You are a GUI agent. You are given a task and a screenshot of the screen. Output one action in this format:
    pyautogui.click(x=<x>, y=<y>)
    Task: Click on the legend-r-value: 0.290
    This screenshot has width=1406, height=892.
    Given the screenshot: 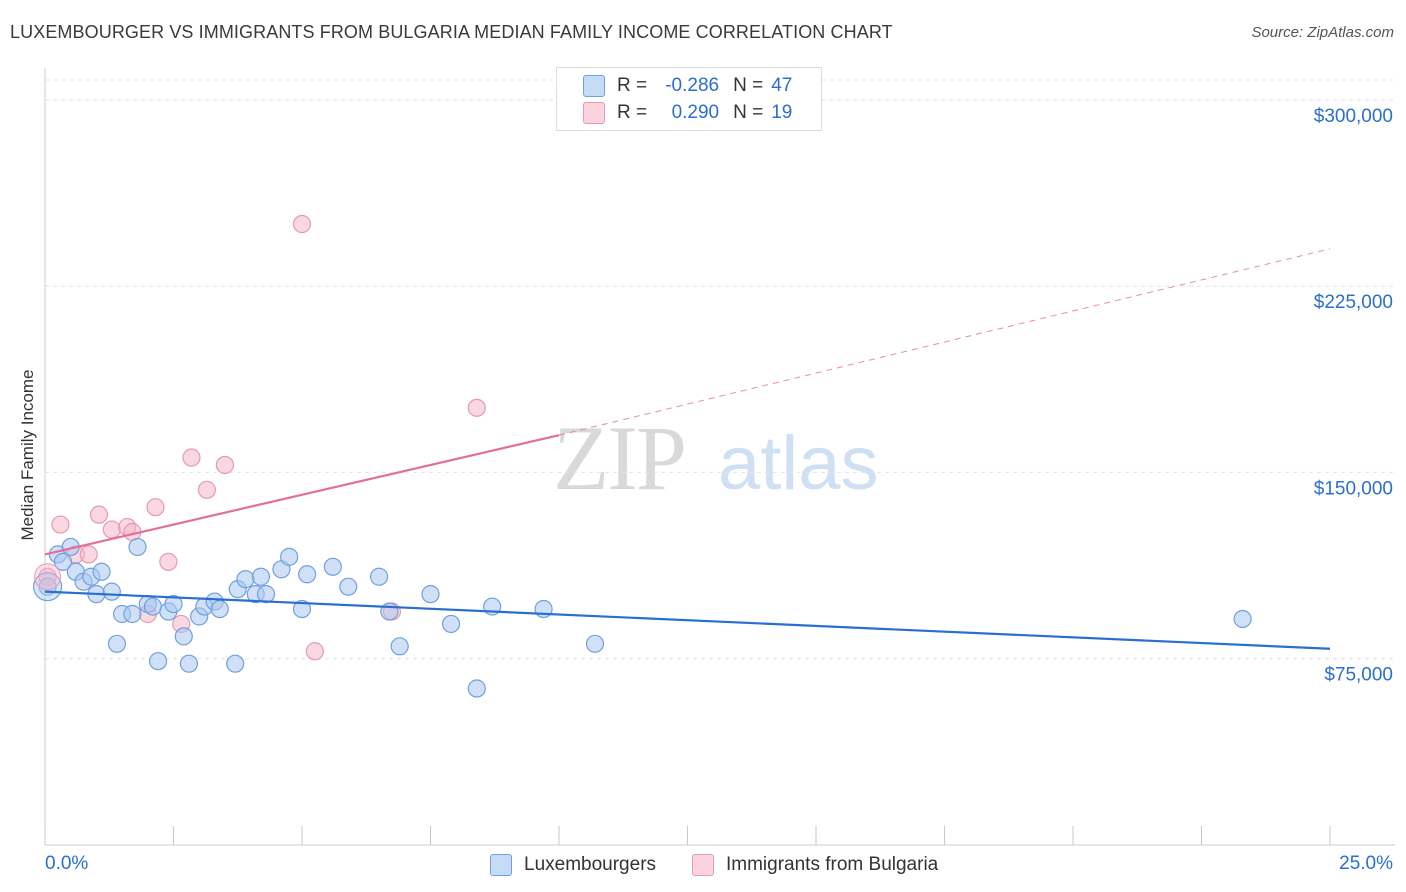 What is the action you would take?
    pyautogui.click(x=695, y=112)
    